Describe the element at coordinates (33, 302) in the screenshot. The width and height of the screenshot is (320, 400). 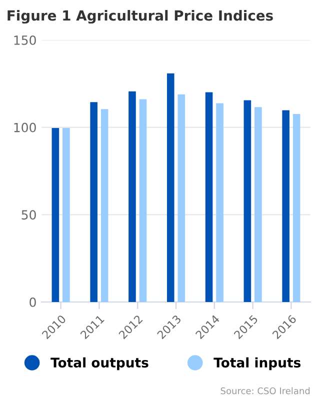
I see `y-tick-label: 0` at that location.